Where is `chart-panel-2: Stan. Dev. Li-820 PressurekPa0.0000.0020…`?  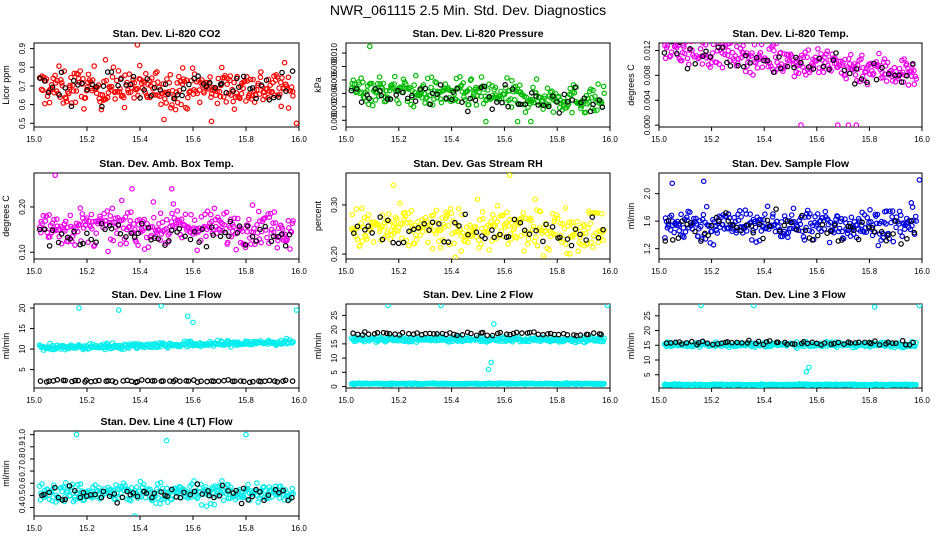
chart-panel-2: Stan. Dev. Li-820 PressurekPa0.0000.0020… is located at coordinates (465, 86).